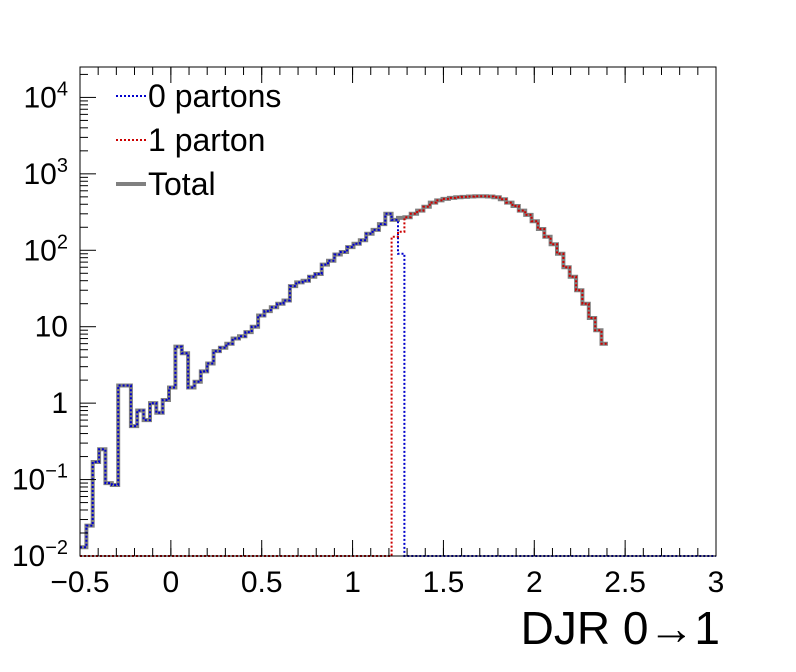 This screenshot has width=796, height=672. I want to click on legend-label-1-parton: 1 parton, so click(206, 140).